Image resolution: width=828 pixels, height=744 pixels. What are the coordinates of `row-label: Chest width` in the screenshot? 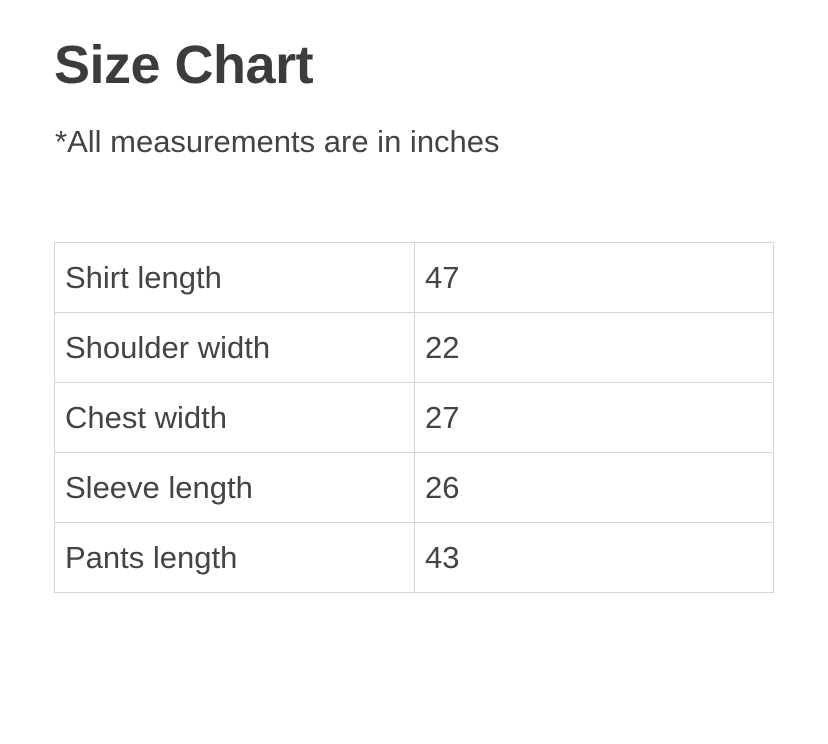 It's located at (234, 417).